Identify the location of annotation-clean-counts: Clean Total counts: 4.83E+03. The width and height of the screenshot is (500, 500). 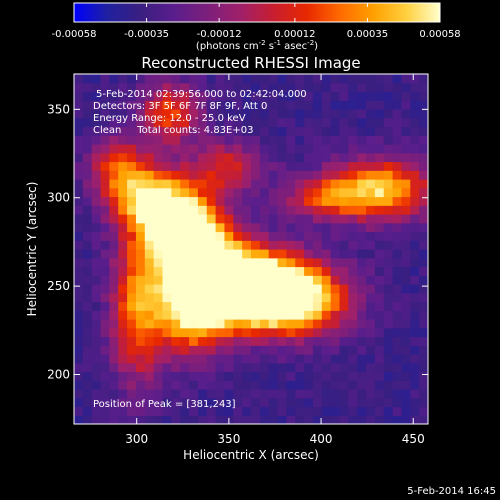
(173, 130).